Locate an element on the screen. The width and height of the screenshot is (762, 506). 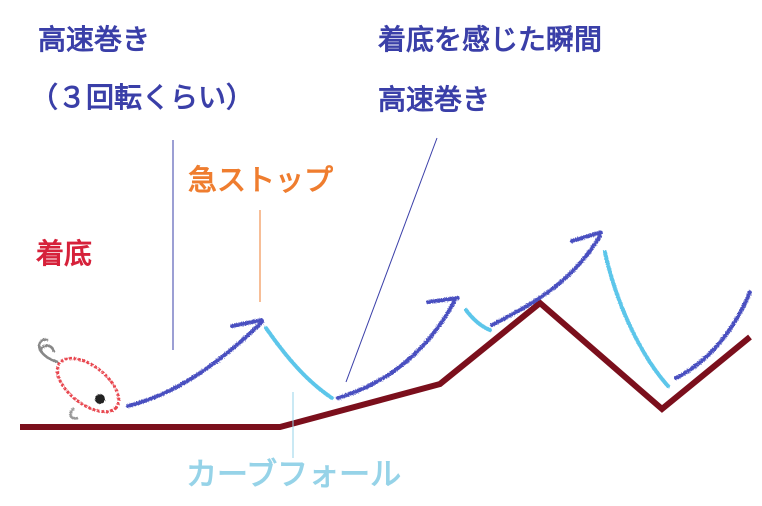
label-bite-bottom: 着底を感じた瞬間 is located at coordinates (490, 39).